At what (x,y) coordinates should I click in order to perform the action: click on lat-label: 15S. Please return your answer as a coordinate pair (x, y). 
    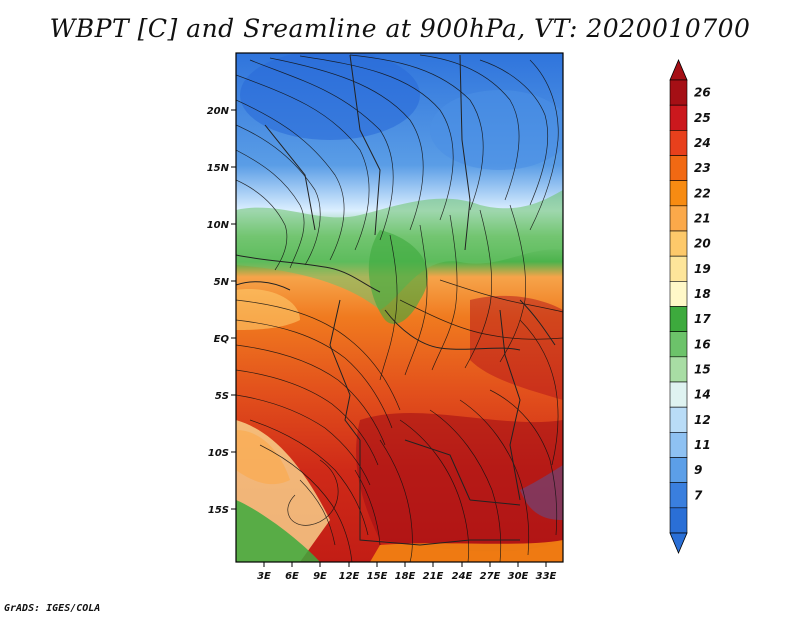
    Looking at the image, I should click on (218, 510).